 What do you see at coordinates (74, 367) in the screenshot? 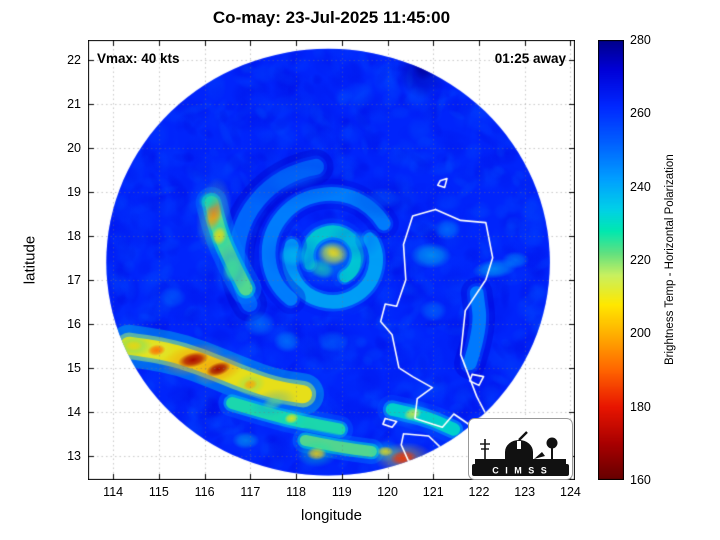
I see `y-tick-label: 15` at bounding box center [74, 367].